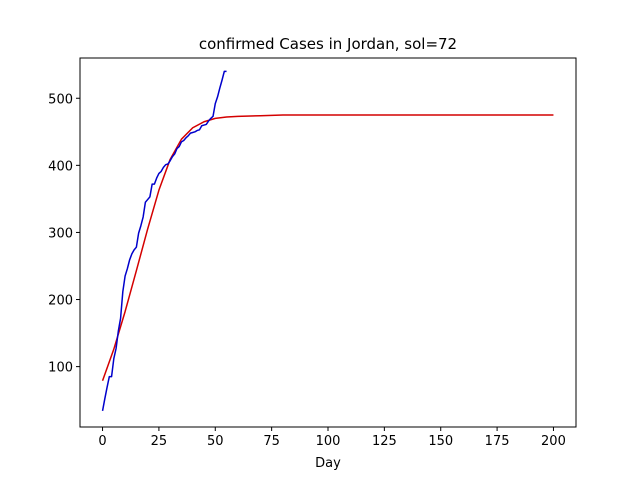  Describe the element at coordinates (60, 368) in the screenshot. I see `y-tick-label: 100` at that location.